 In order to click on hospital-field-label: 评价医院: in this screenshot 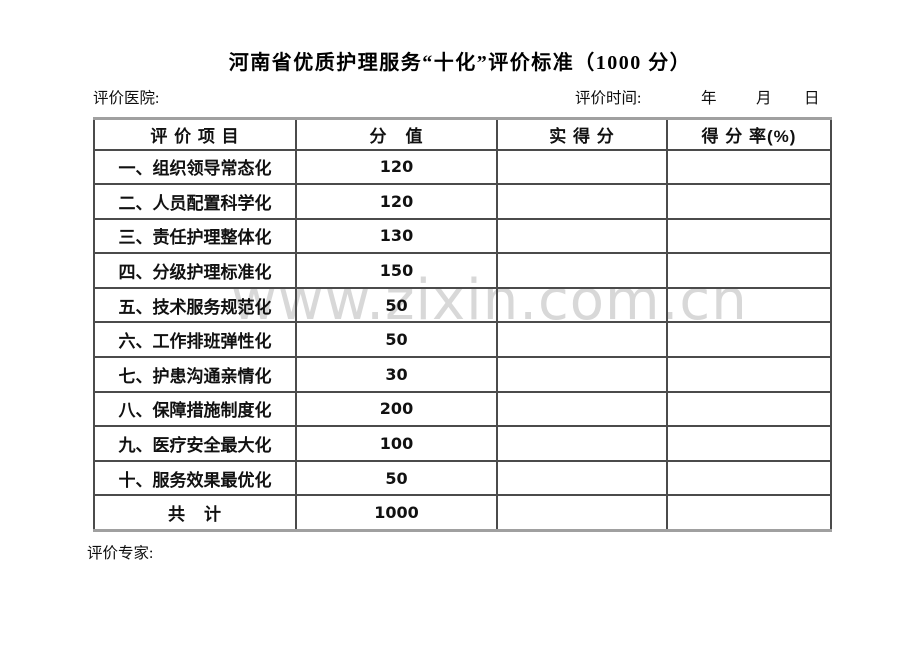, I will do `click(126, 98)`.